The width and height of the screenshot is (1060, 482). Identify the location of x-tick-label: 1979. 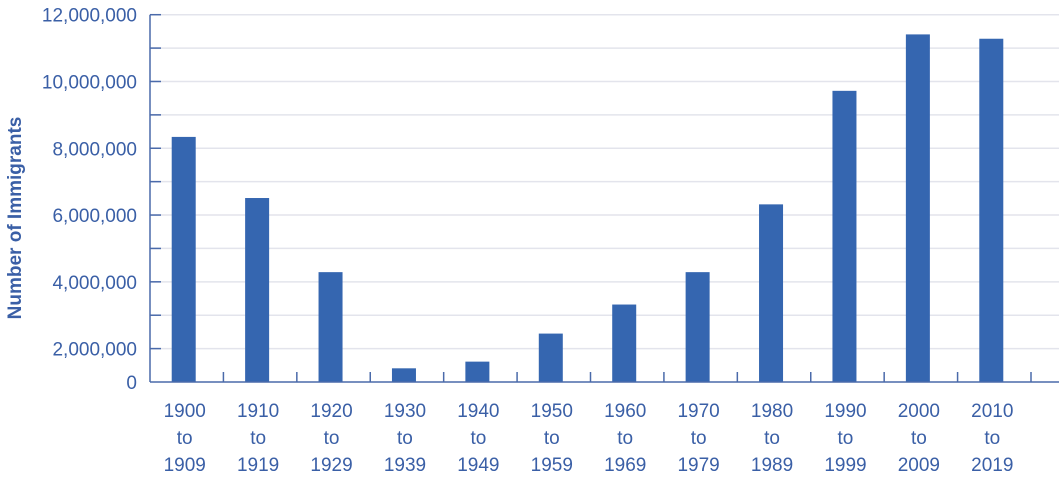
(698, 465).